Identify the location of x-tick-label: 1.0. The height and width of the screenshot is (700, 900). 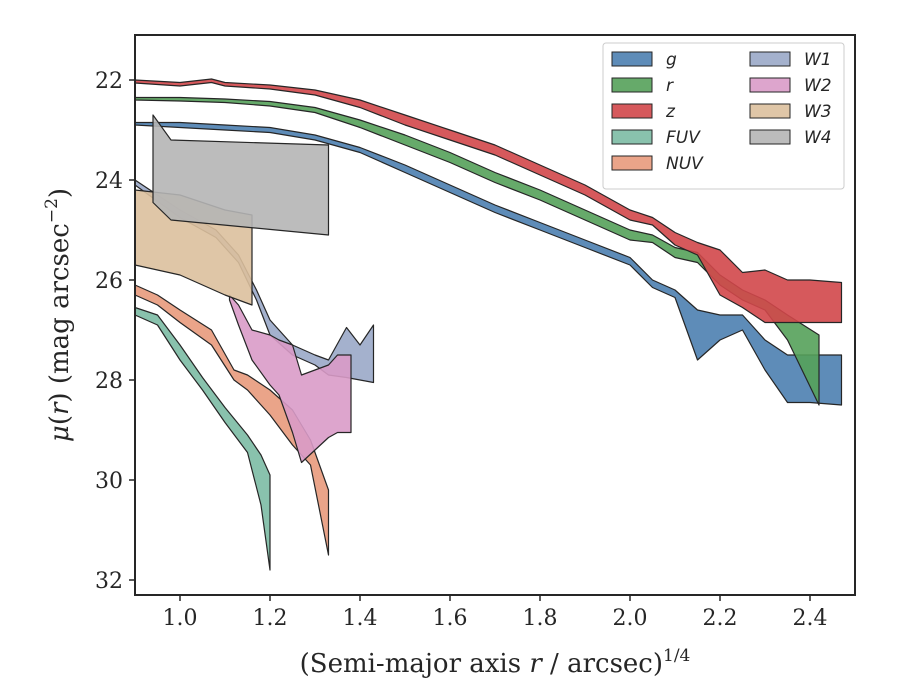
(180, 618).